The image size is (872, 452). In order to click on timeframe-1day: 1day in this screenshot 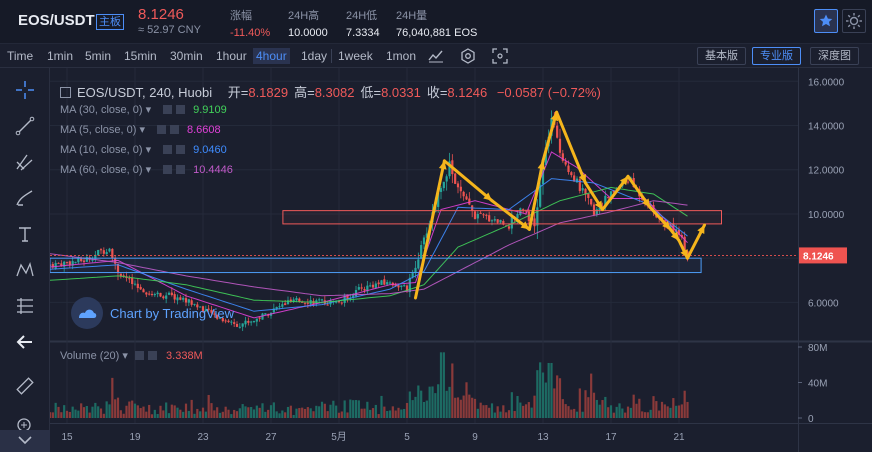, I will do `click(314, 56)`.